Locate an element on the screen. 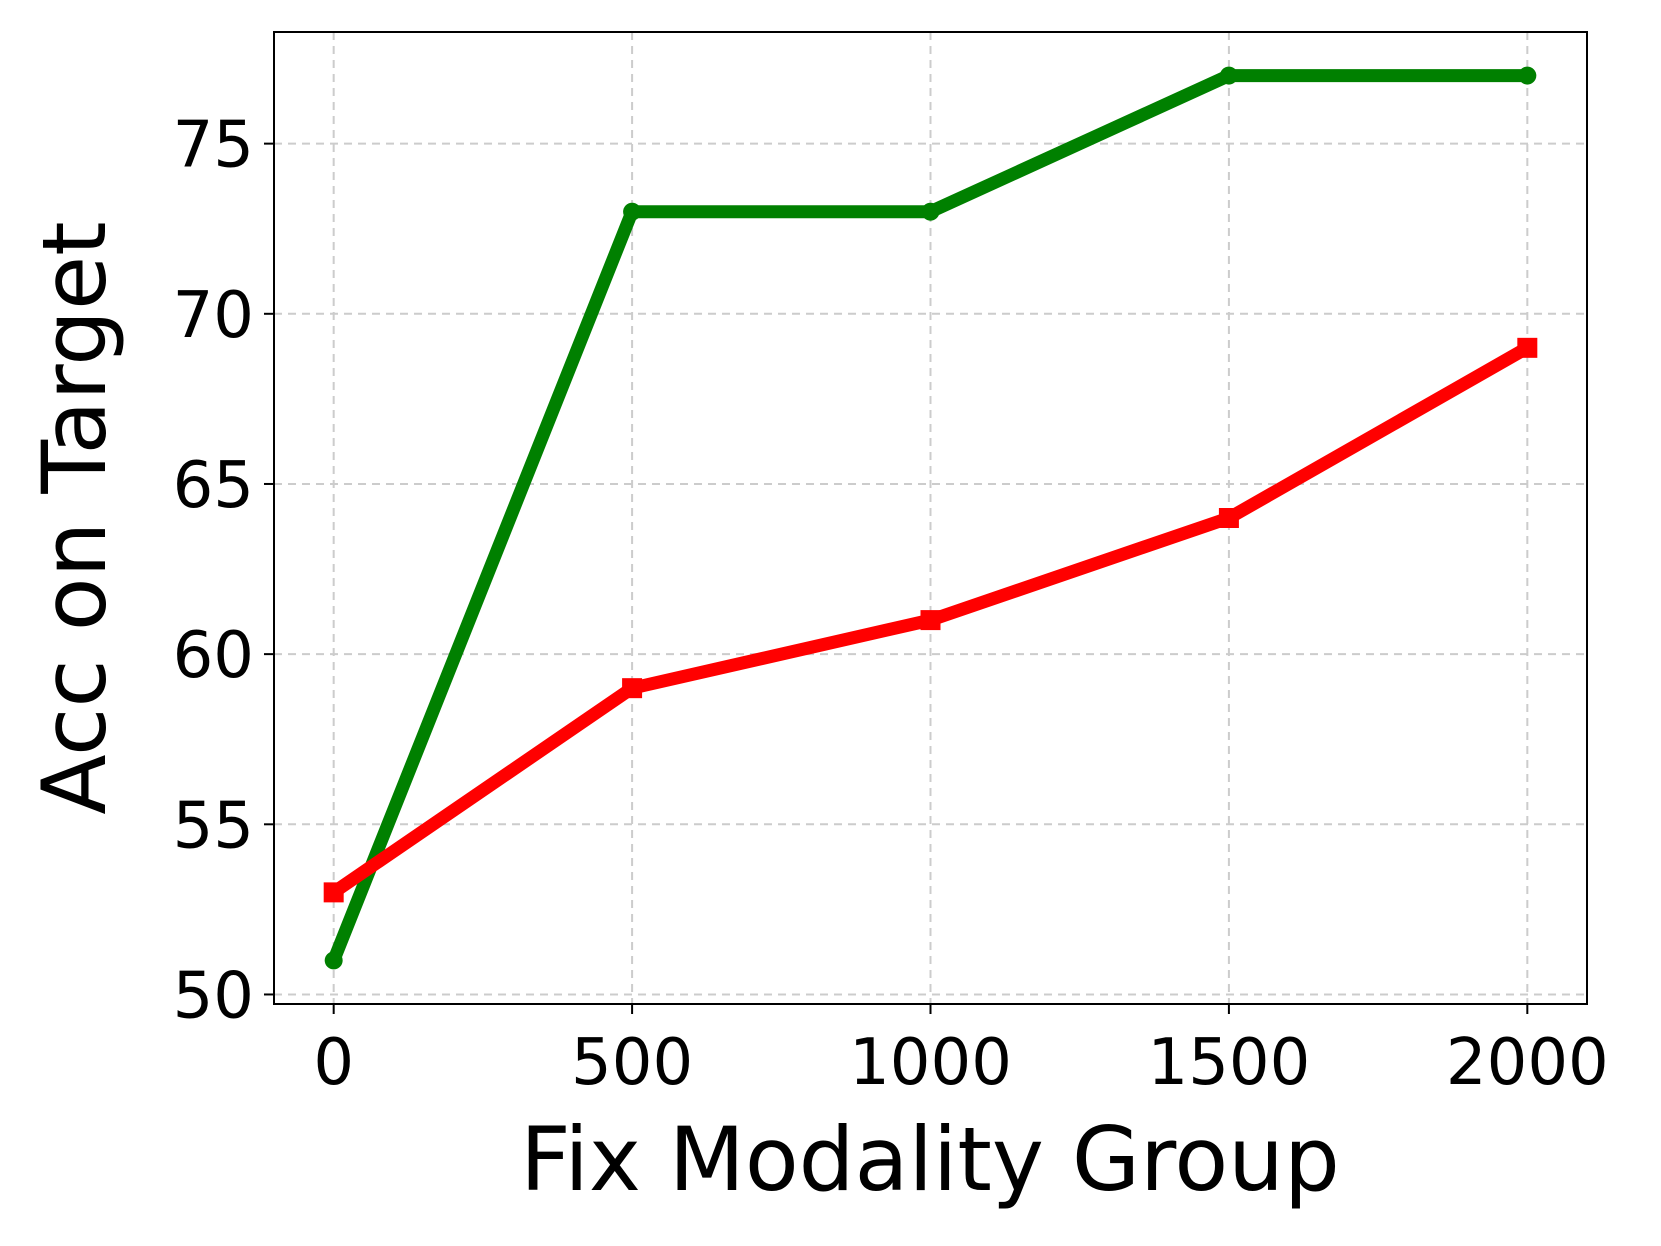 The height and width of the screenshot is (1246, 1661). y-tick-label: 65 is located at coordinates (213, 486).